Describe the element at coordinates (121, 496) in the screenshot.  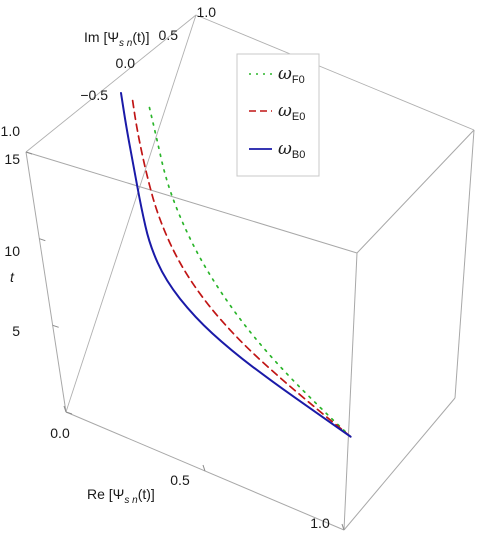
I see `x-axis-label: Re [Ψs n(t)]` at that location.